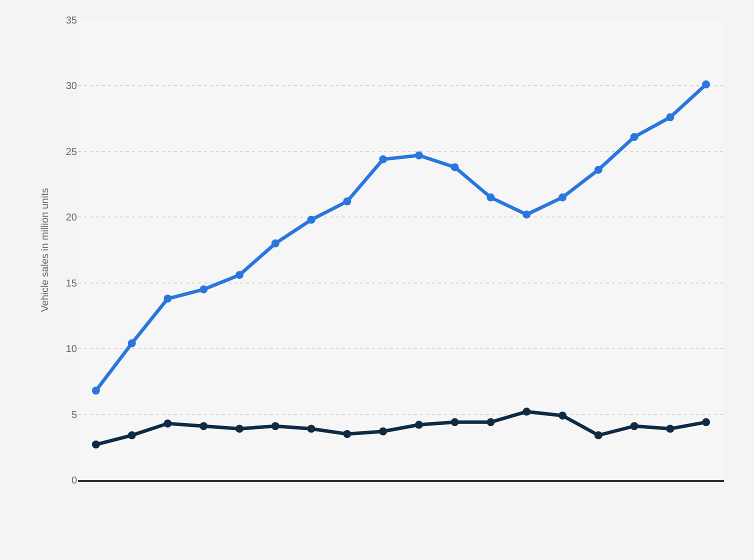  Describe the element at coordinates (72, 350) in the screenshot. I see `y-tick-label: 10` at that location.